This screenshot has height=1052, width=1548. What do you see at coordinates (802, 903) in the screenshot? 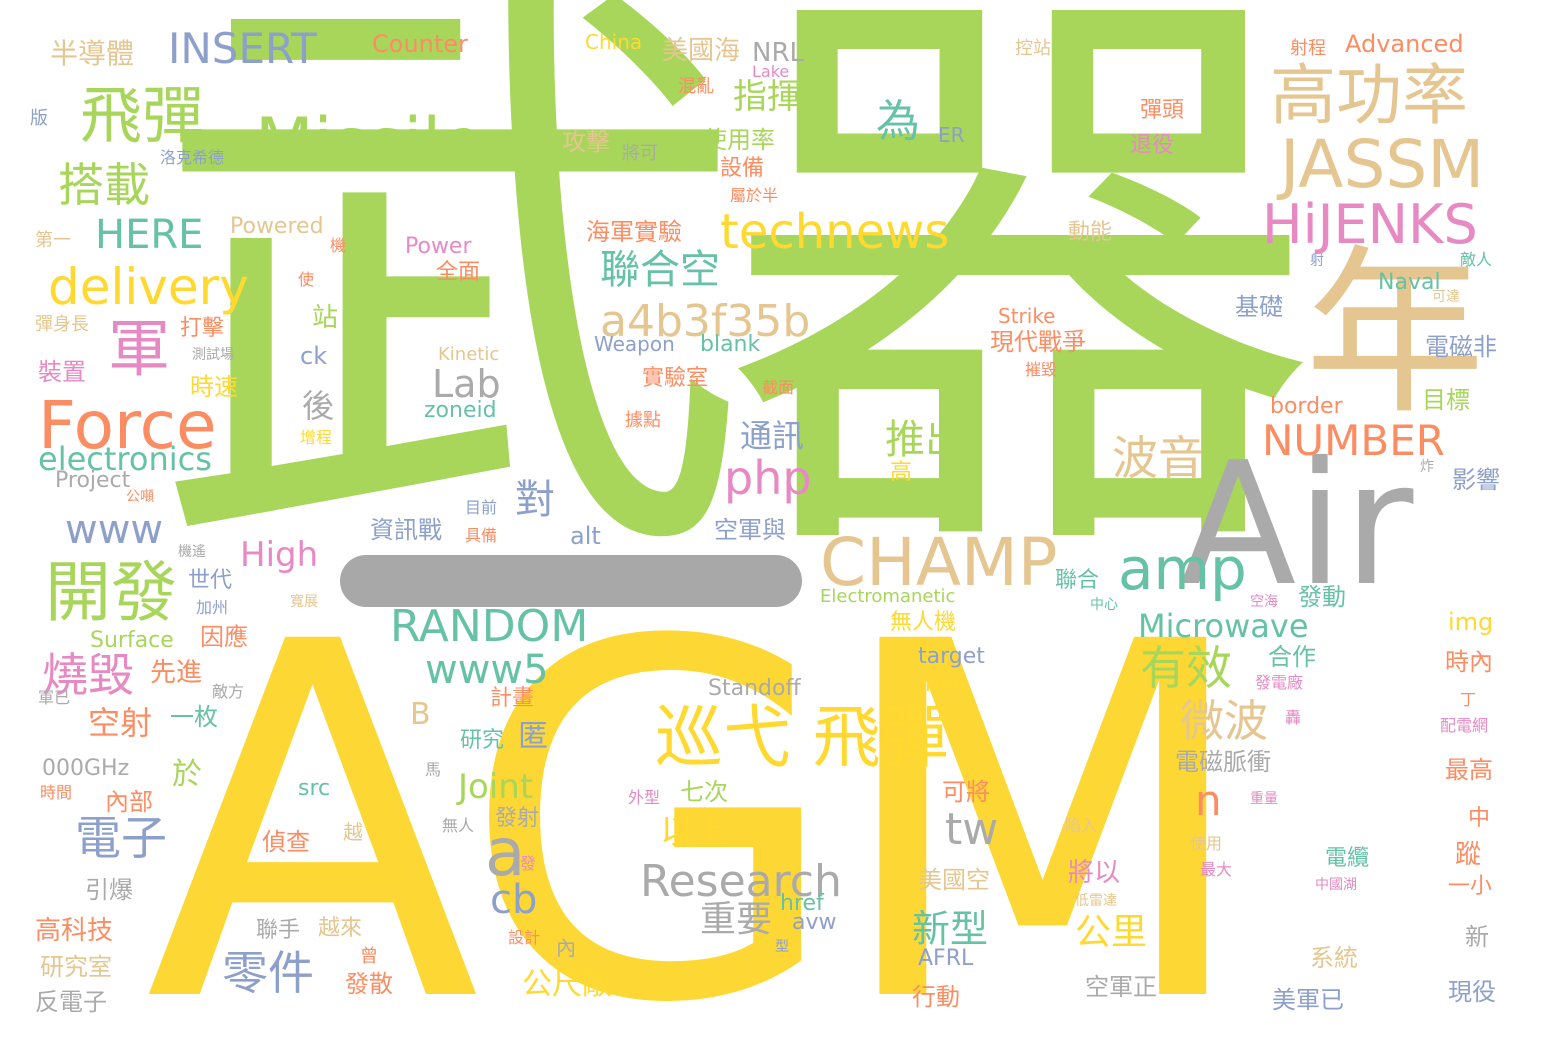
I see `word-href: href` at bounding box center [802, 903].